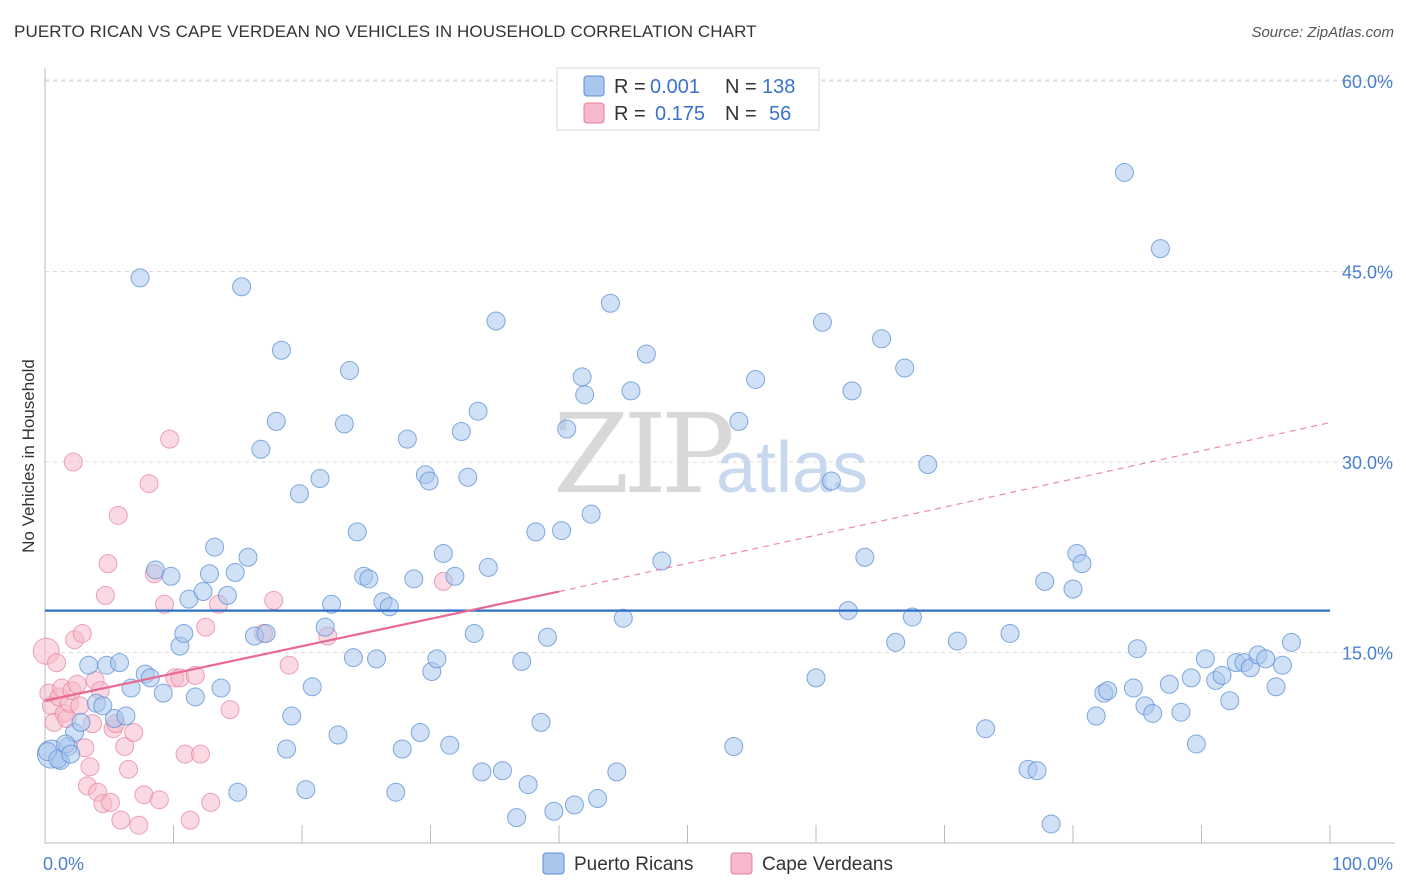  I want to click on watermark: ZIP atlas, so click(710, 454).